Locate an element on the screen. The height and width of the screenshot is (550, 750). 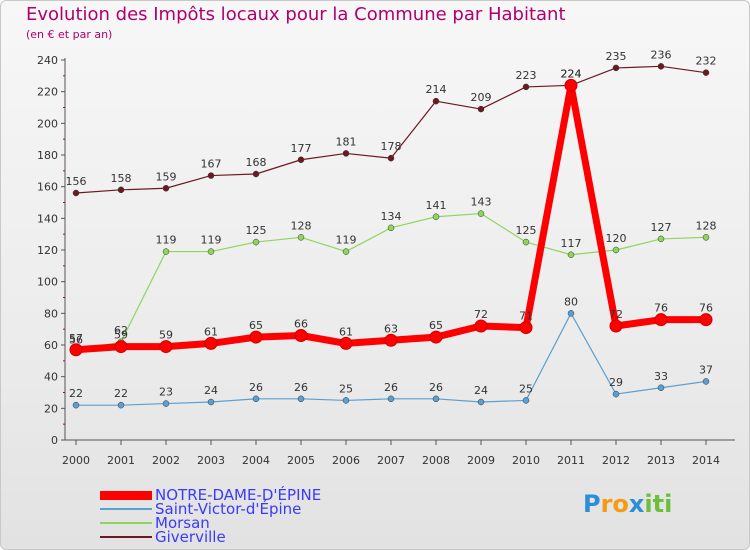
legend-label-saint-victor: Saint-Victor-d'Épine is located at coordinates (228, 509).